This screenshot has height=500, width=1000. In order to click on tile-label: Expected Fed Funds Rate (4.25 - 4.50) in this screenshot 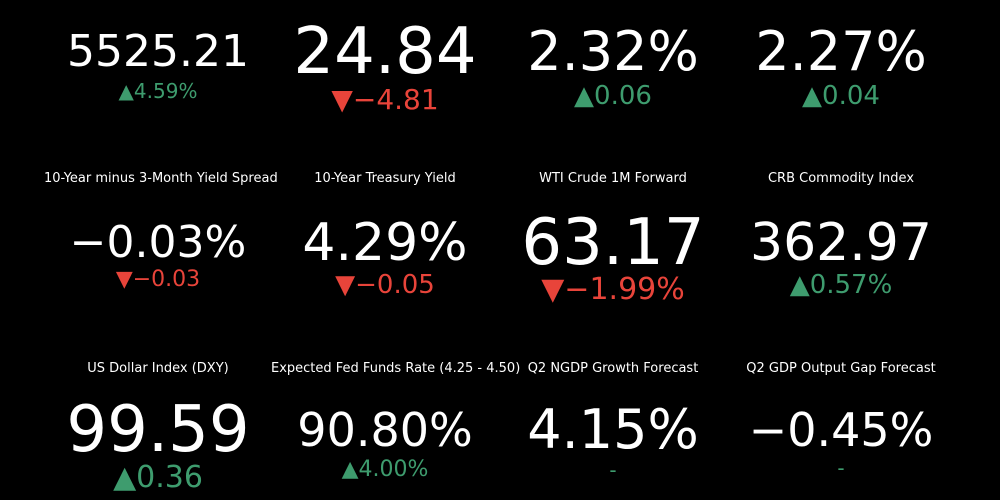, I will do `click(396, 368)`.